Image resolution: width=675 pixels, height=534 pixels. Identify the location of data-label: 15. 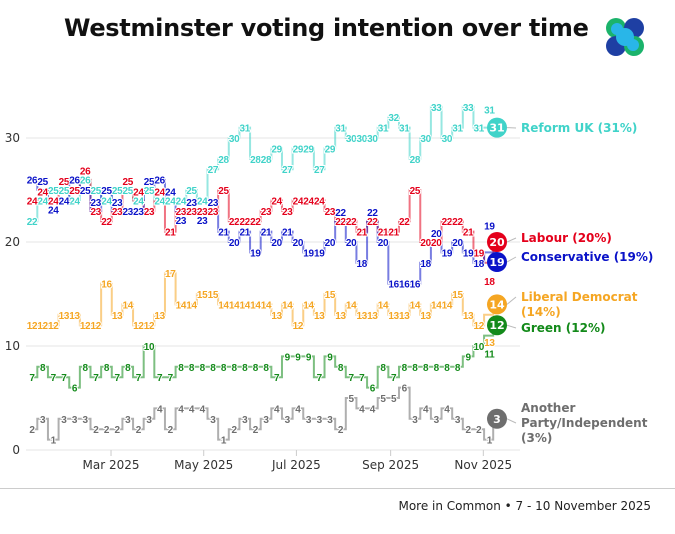
(330, 295).